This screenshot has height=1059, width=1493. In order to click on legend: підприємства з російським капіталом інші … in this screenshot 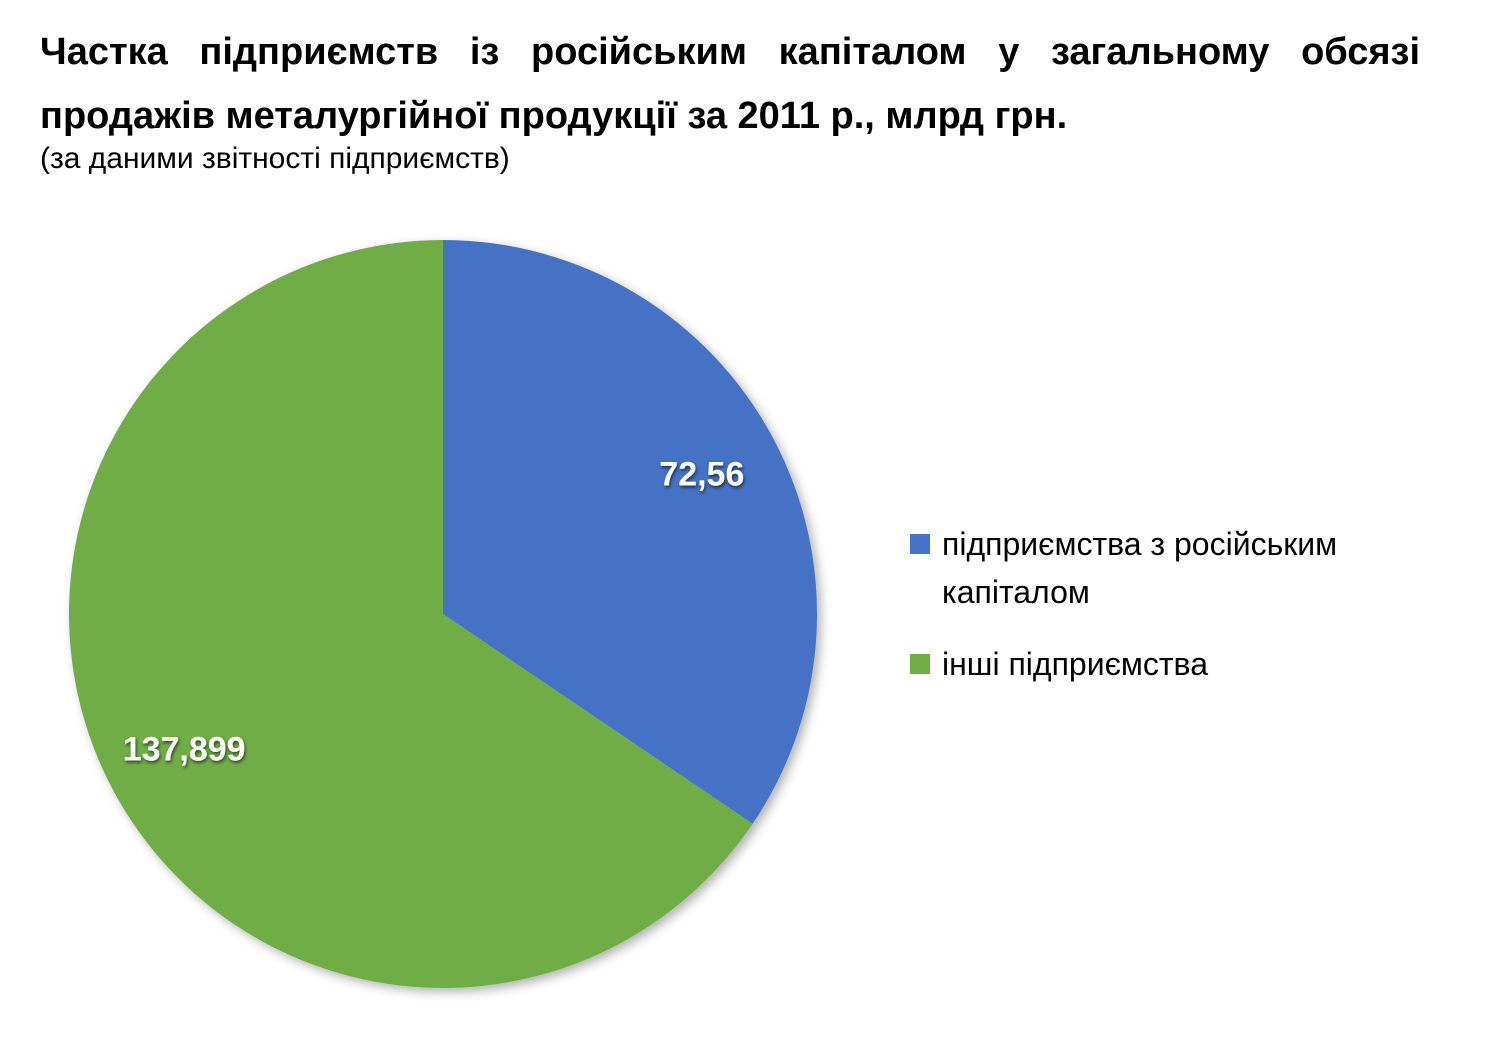, I will do `click(1180, 616)`.